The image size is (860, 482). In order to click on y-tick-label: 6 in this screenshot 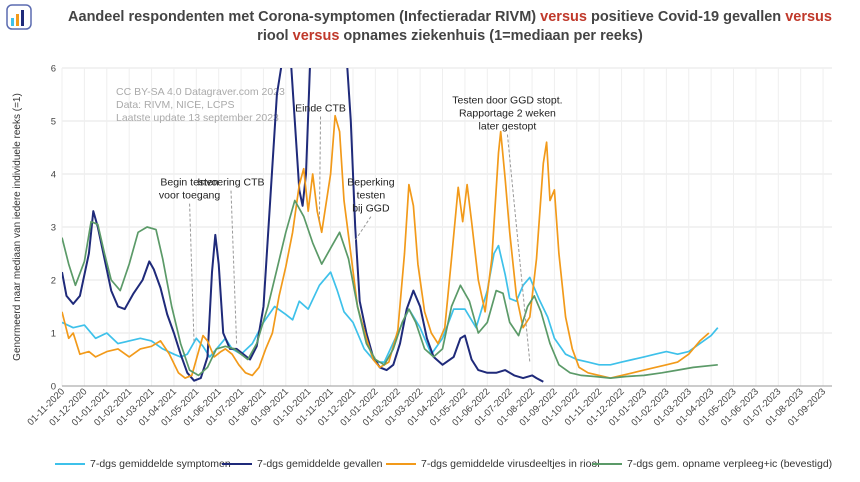, I will do `click(53, 69)`.